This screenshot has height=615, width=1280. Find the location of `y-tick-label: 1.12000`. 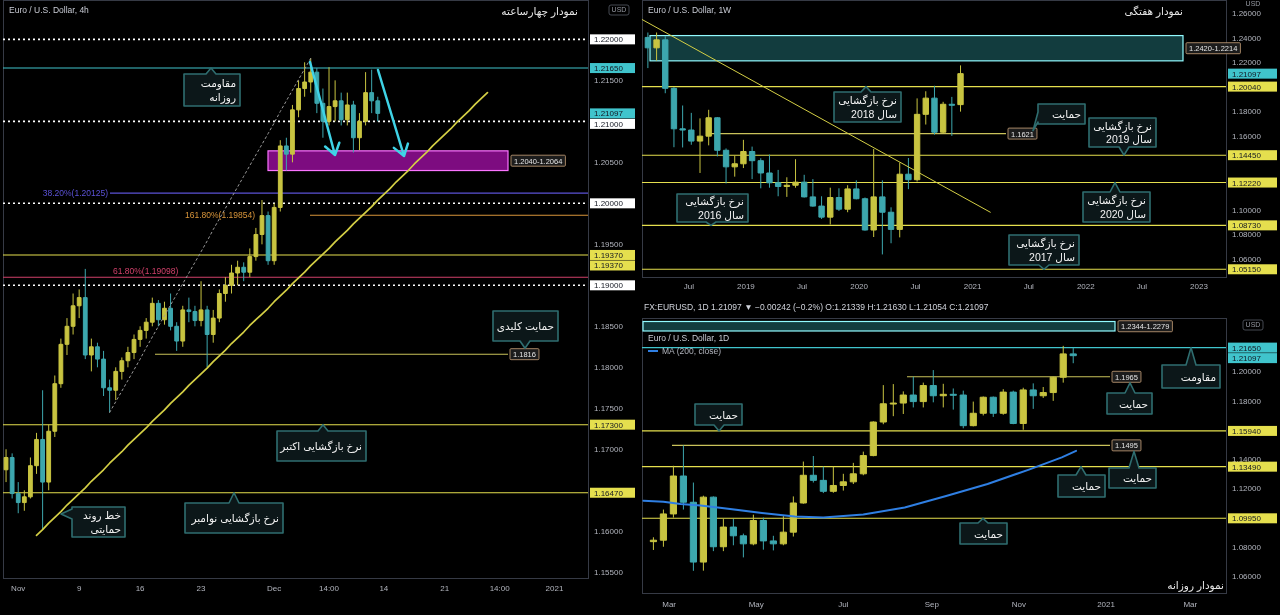

y-tick-label: 1.12000 is located at coordinates (1247, 489).